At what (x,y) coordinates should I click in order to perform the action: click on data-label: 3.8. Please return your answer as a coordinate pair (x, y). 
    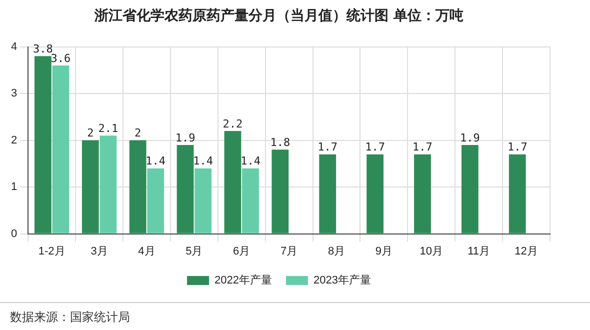
    Looking at the image, I should click on (43, 49).